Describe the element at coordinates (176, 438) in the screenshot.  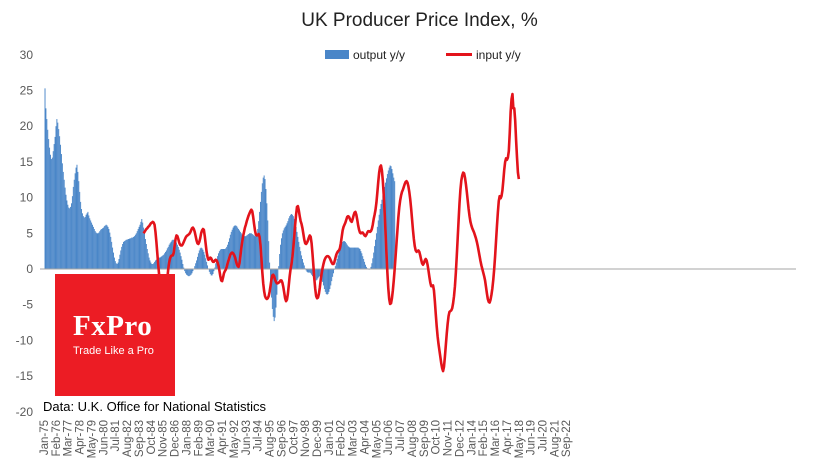
I see `x-tick-label: Dec-86` at that location.